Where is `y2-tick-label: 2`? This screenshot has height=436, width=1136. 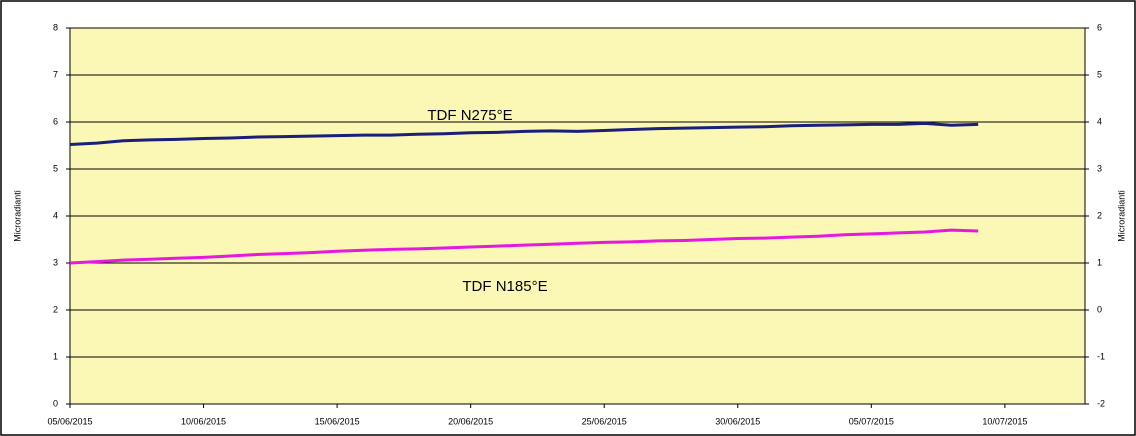 y2-tick-label: 2 is located at coordinates (1099, 215).